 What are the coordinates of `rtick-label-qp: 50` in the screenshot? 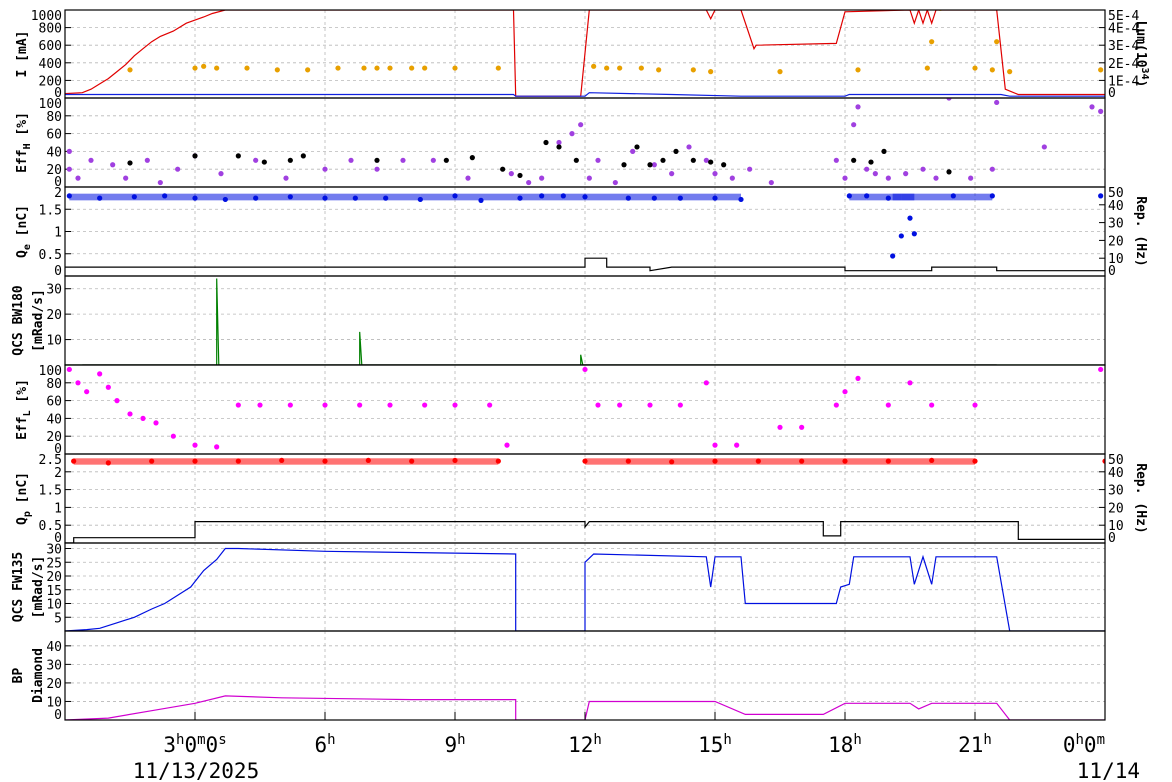 It's located at (1116, 460).